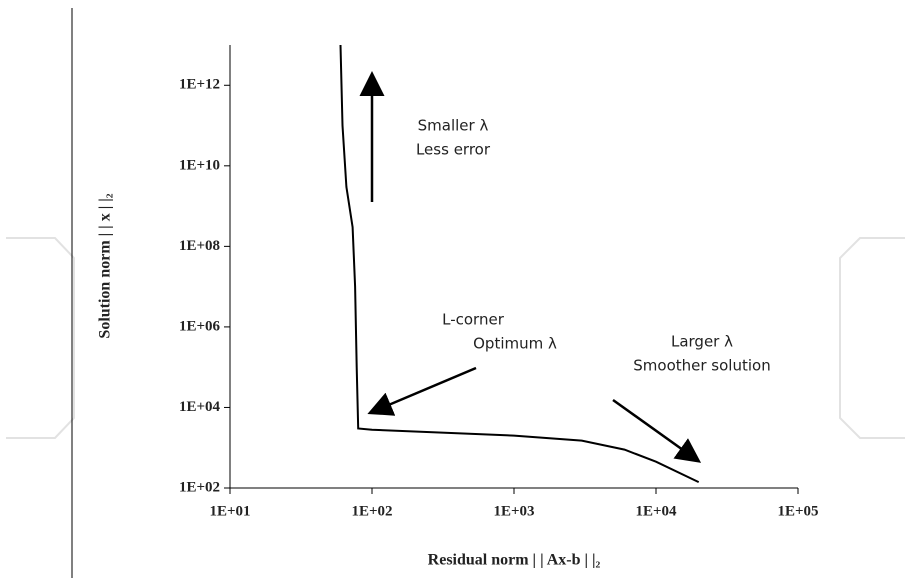 The height and width of the screenshot is (586, 911). What do you see at coordinates (514, 560) in the screenshot?
I see `x-axis-title: Residual norm | | Ax-b | |₂` at bounding box center [514, 560].